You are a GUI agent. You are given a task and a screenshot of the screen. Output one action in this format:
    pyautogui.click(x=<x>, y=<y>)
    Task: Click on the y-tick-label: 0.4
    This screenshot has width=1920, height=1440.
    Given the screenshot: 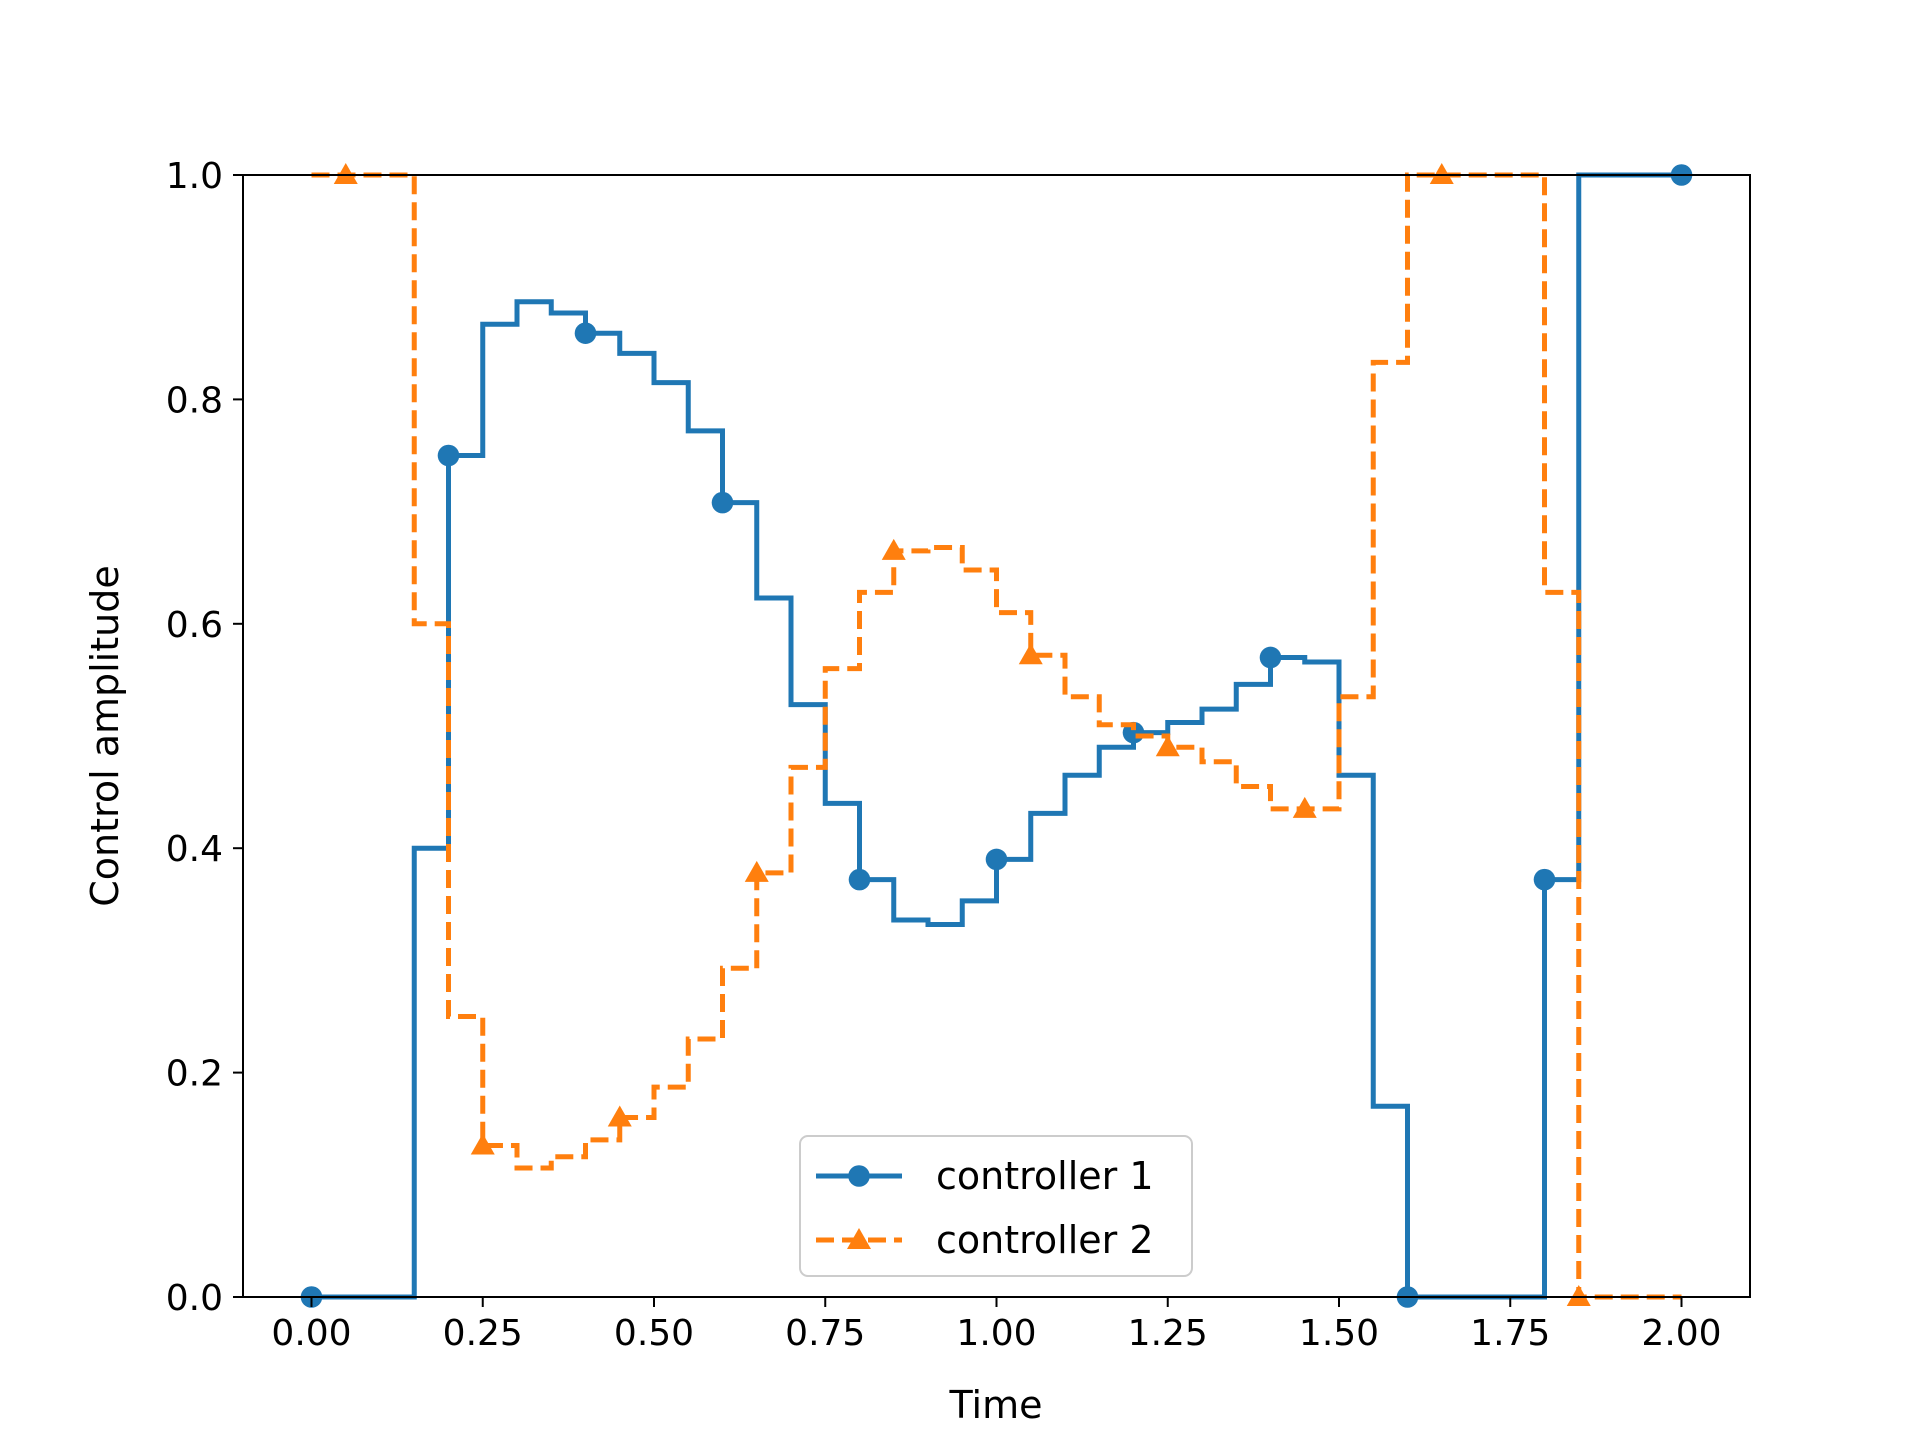 What is the action you would take?
    pyautogui.click(x=194, y=849)
    